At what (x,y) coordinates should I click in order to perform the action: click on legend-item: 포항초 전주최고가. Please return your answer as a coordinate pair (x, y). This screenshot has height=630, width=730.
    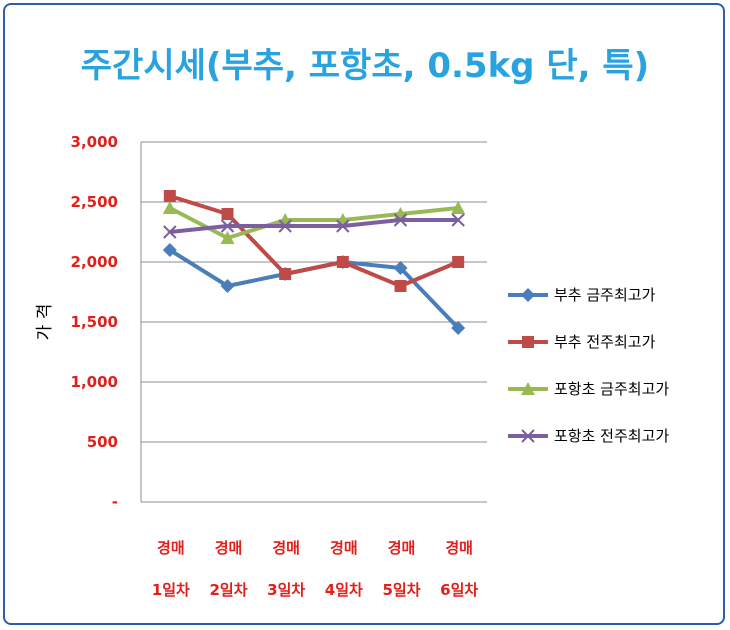
    Looking at the image, I should click on (588, 436).